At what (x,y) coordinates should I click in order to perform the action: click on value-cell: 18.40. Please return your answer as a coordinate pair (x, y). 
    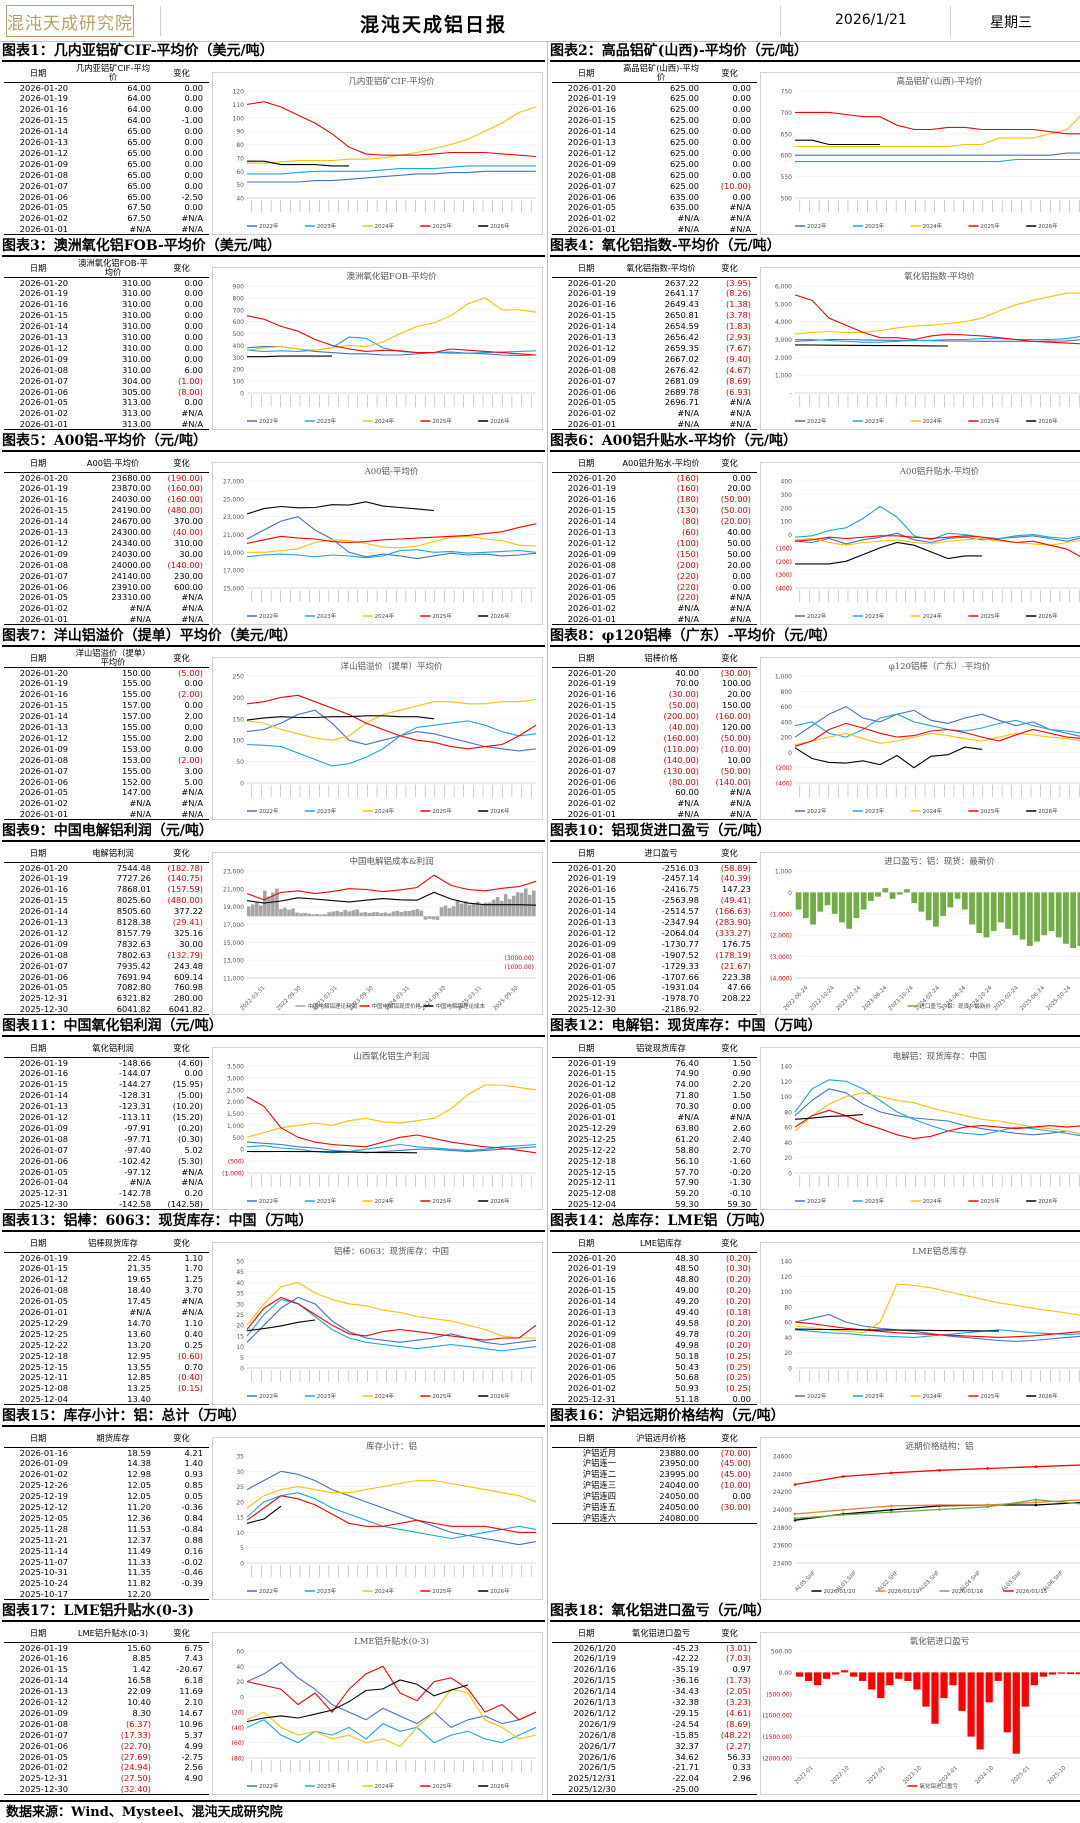
    Looking at the image, I should click on (139, 1290).